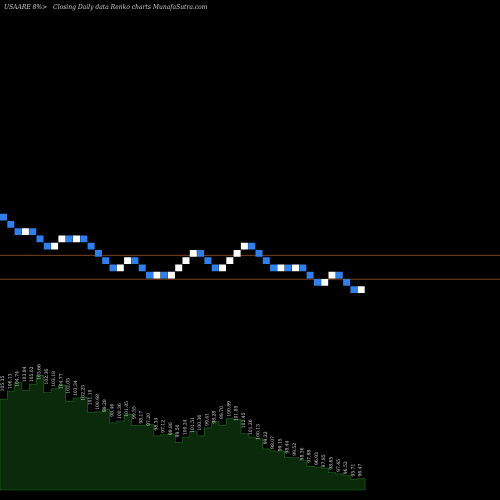 The height and width of the screenshot is (500, 500). Describe the element at coordinates (324, 460) in the screenshot. I see `price-label: 97.85` at that location.